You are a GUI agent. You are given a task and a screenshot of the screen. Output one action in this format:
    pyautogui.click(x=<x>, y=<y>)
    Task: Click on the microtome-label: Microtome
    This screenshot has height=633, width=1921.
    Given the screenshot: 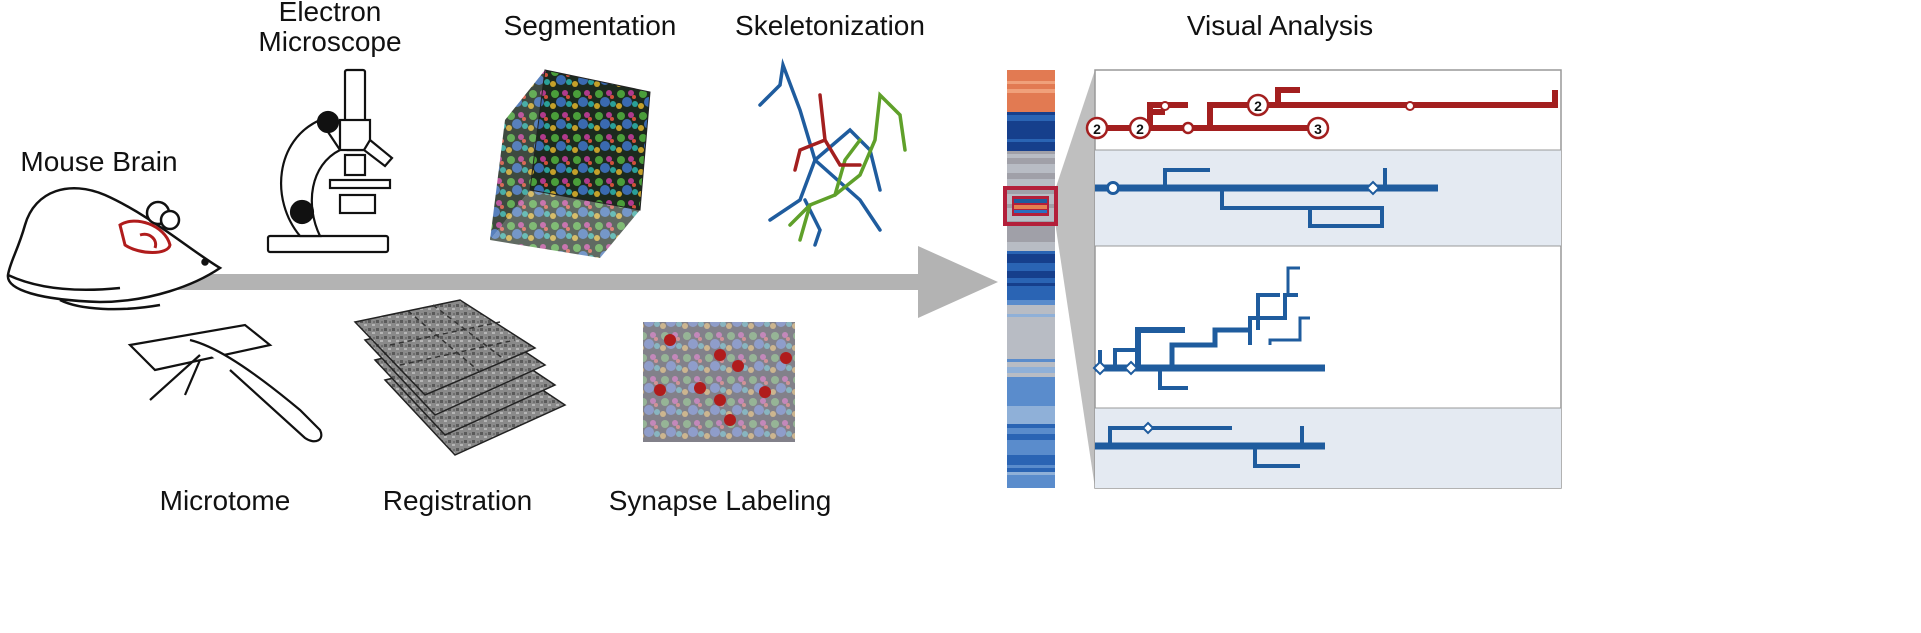 What is the action you would take?
    pyautogui.click(x=225, y=500)
    